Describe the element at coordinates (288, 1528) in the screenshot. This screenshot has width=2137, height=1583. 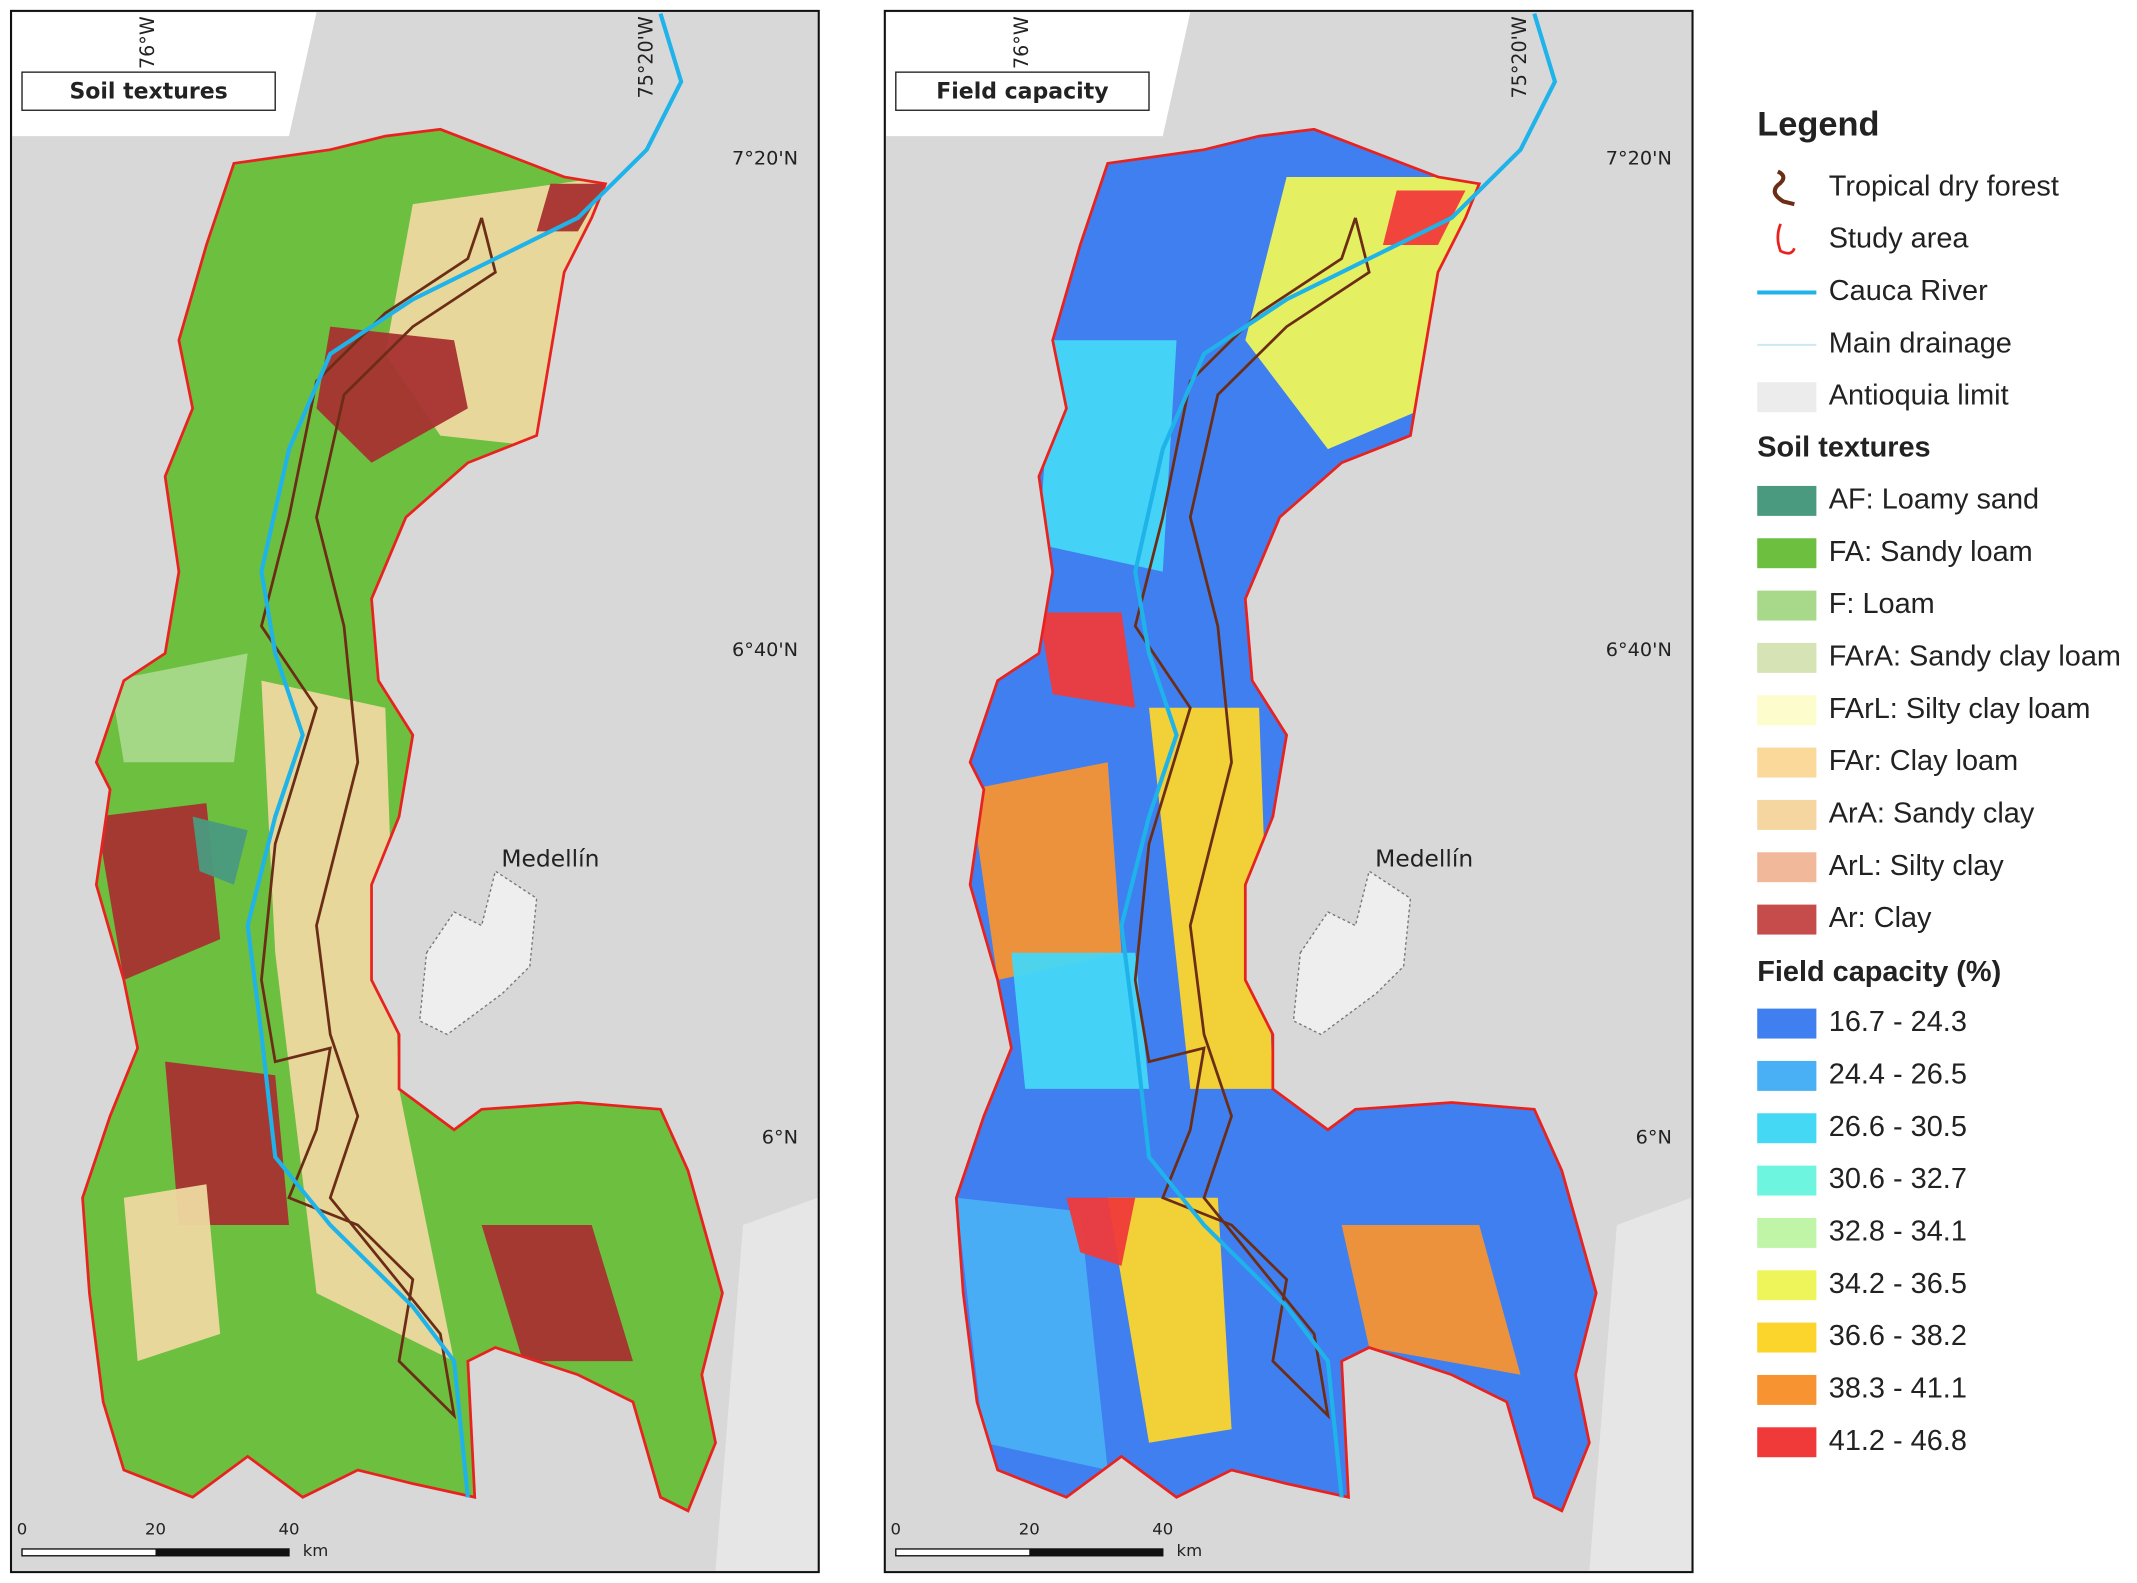
I see `scale-label: 40` at that location.